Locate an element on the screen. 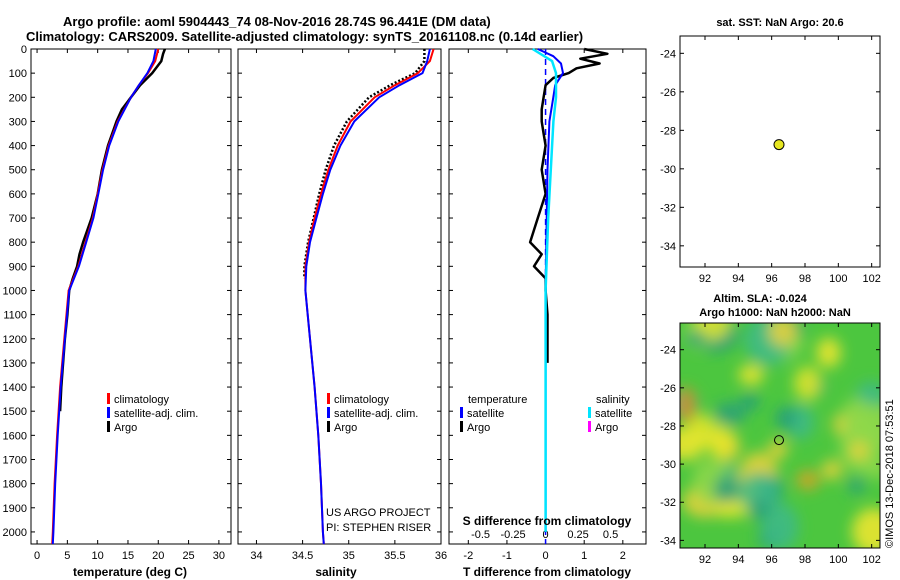  sla-map-title-line-1: Altim. SLA: -0.024 is located at coordinates (760, 299).